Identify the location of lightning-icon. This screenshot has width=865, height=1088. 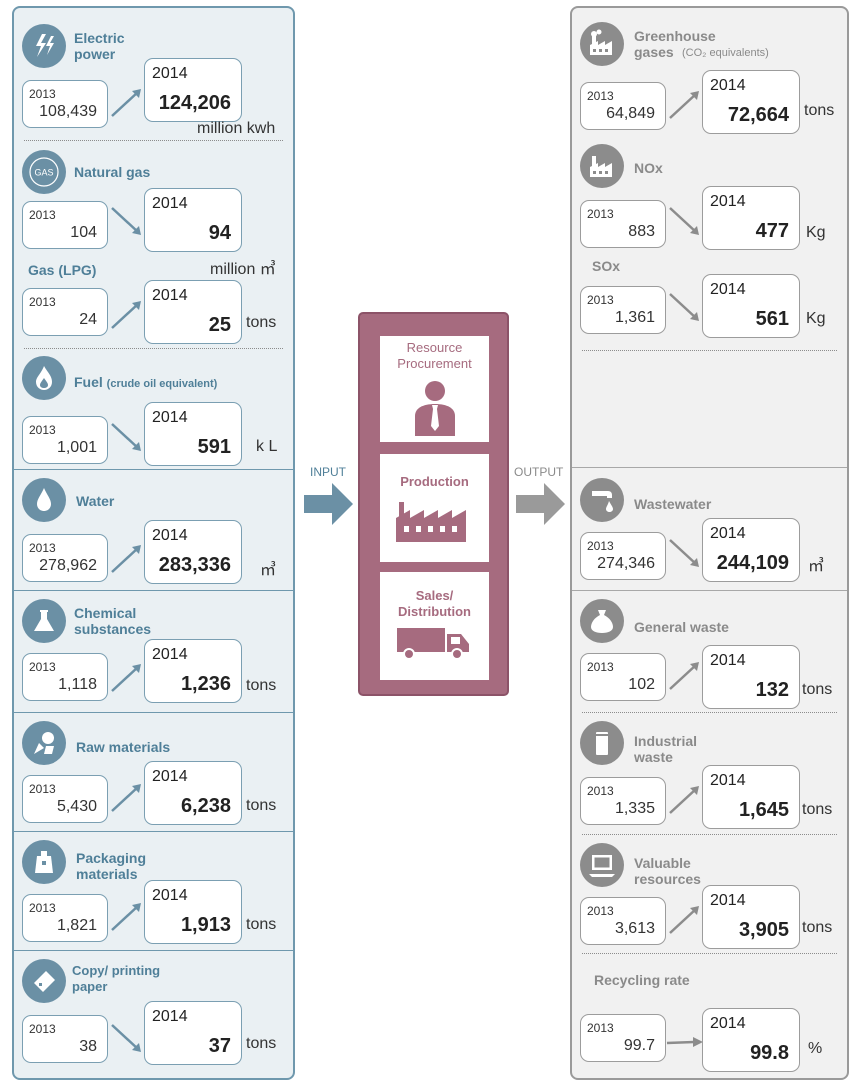
(44, 46).